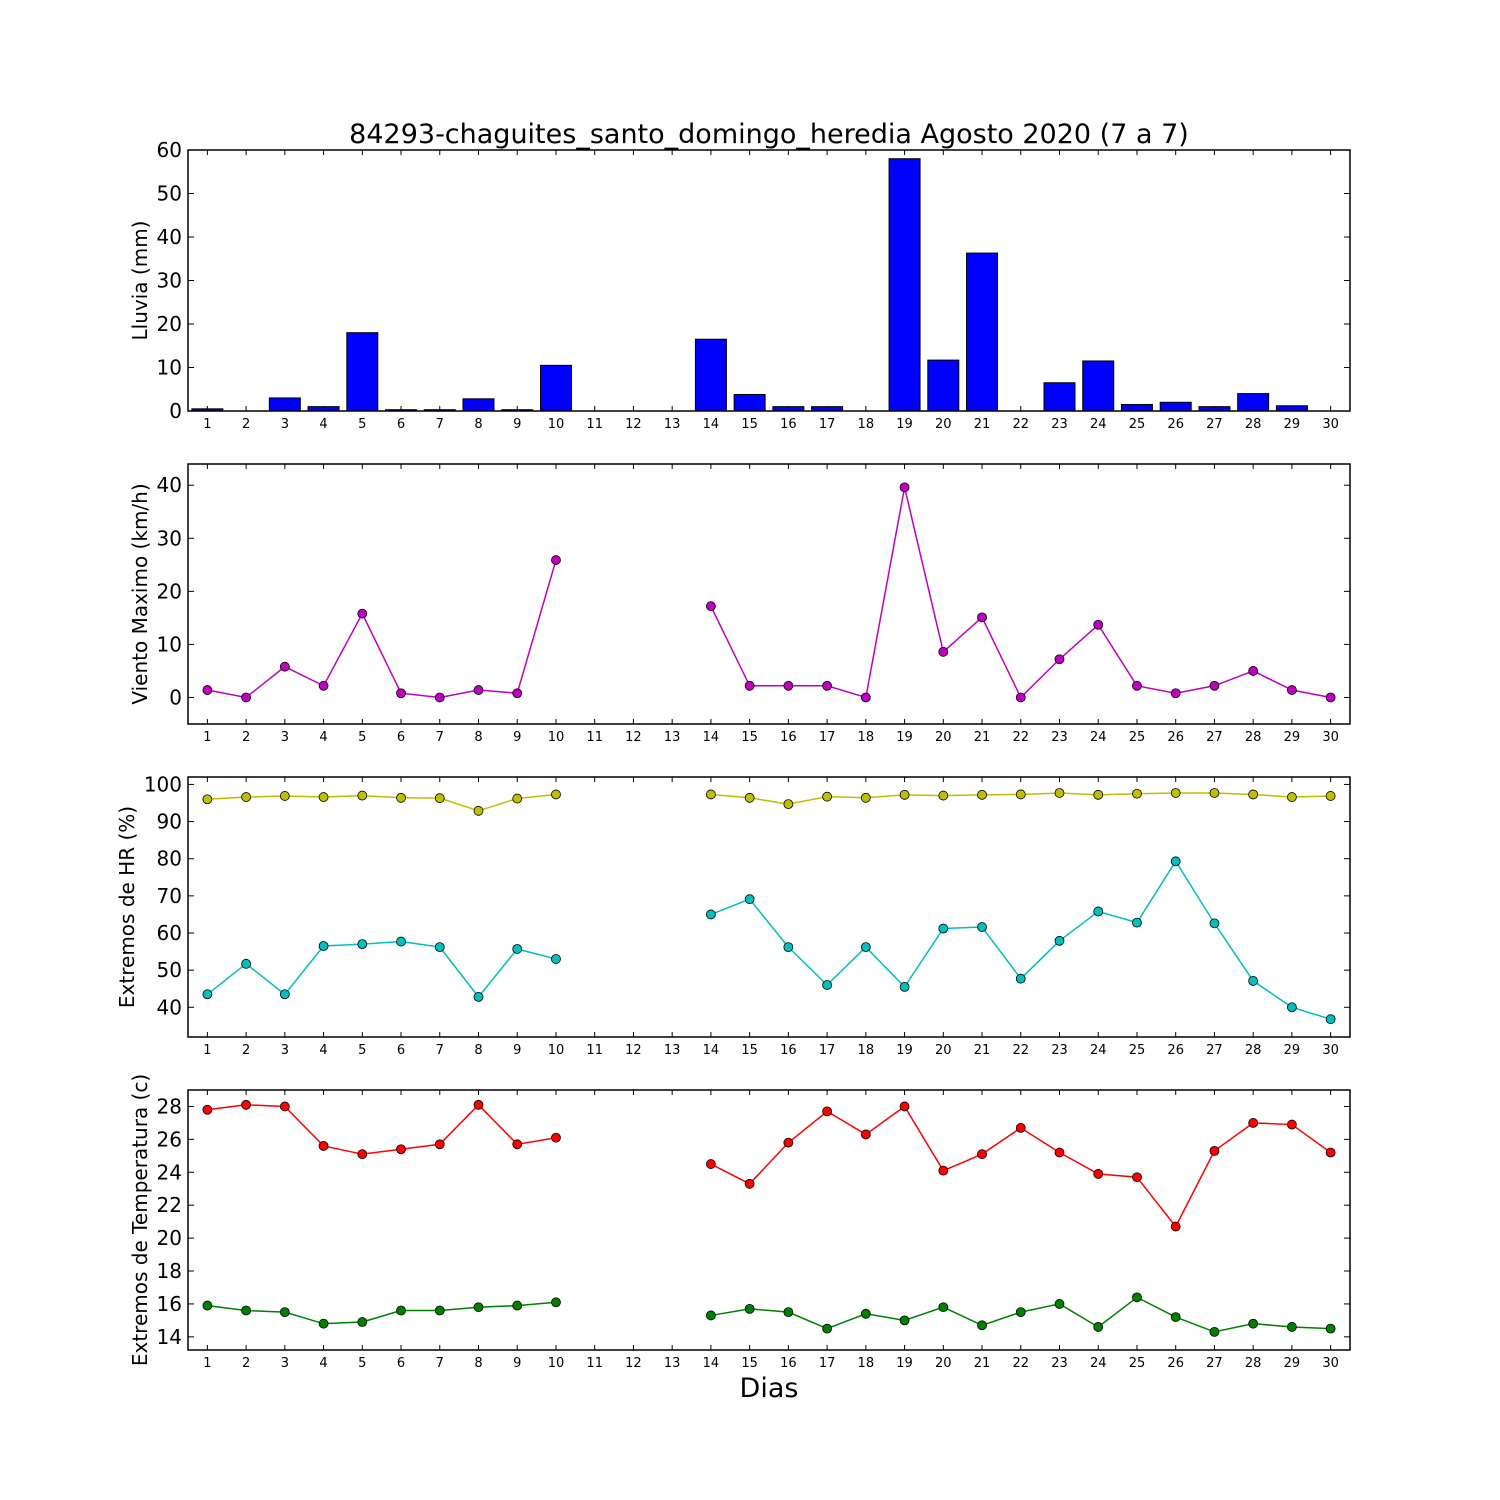 This screenshot has height=1500, width=1500. Describe the element at coordinates (1292, 1050) in the screenshot. I see `x-tick-label: 29` at that location.